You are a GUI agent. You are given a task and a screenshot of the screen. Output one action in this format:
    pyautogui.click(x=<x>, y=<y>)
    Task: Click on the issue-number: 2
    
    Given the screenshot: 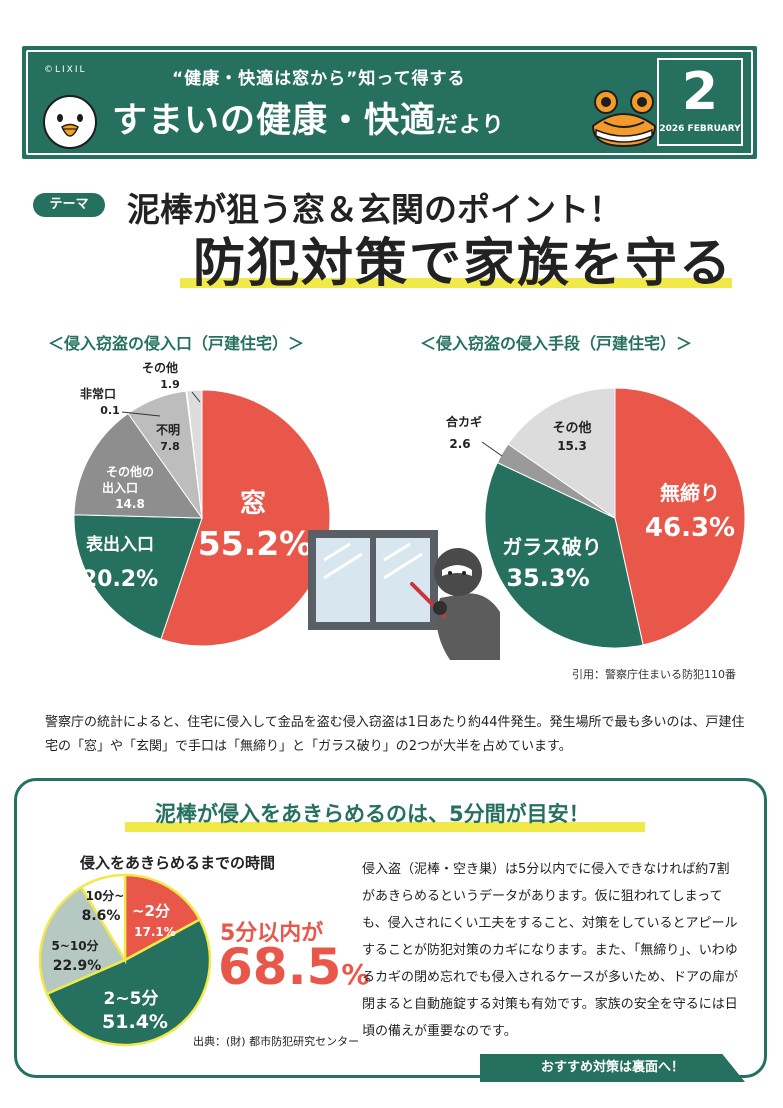 What is the action you would take?
    pyautogui.click(x=700, y=92)
    